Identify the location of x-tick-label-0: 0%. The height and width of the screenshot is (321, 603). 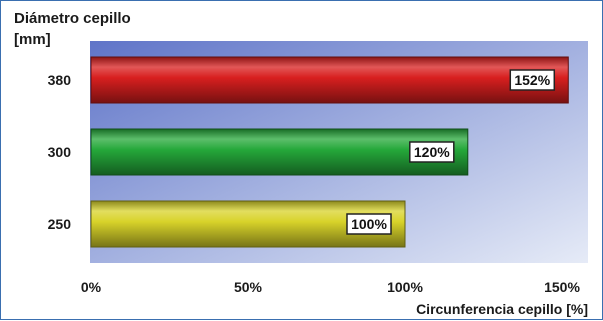
(91, 287).